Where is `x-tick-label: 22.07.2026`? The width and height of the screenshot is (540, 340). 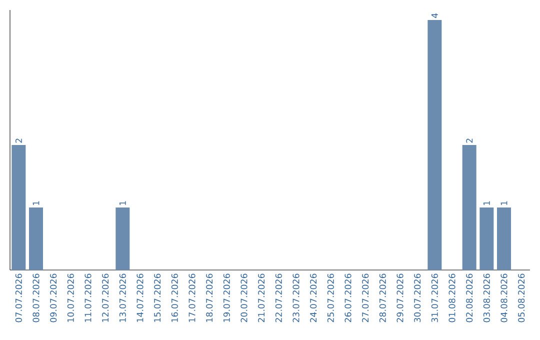 x-tick-label: 22.07.2026 is located at coordinates (278, 298).